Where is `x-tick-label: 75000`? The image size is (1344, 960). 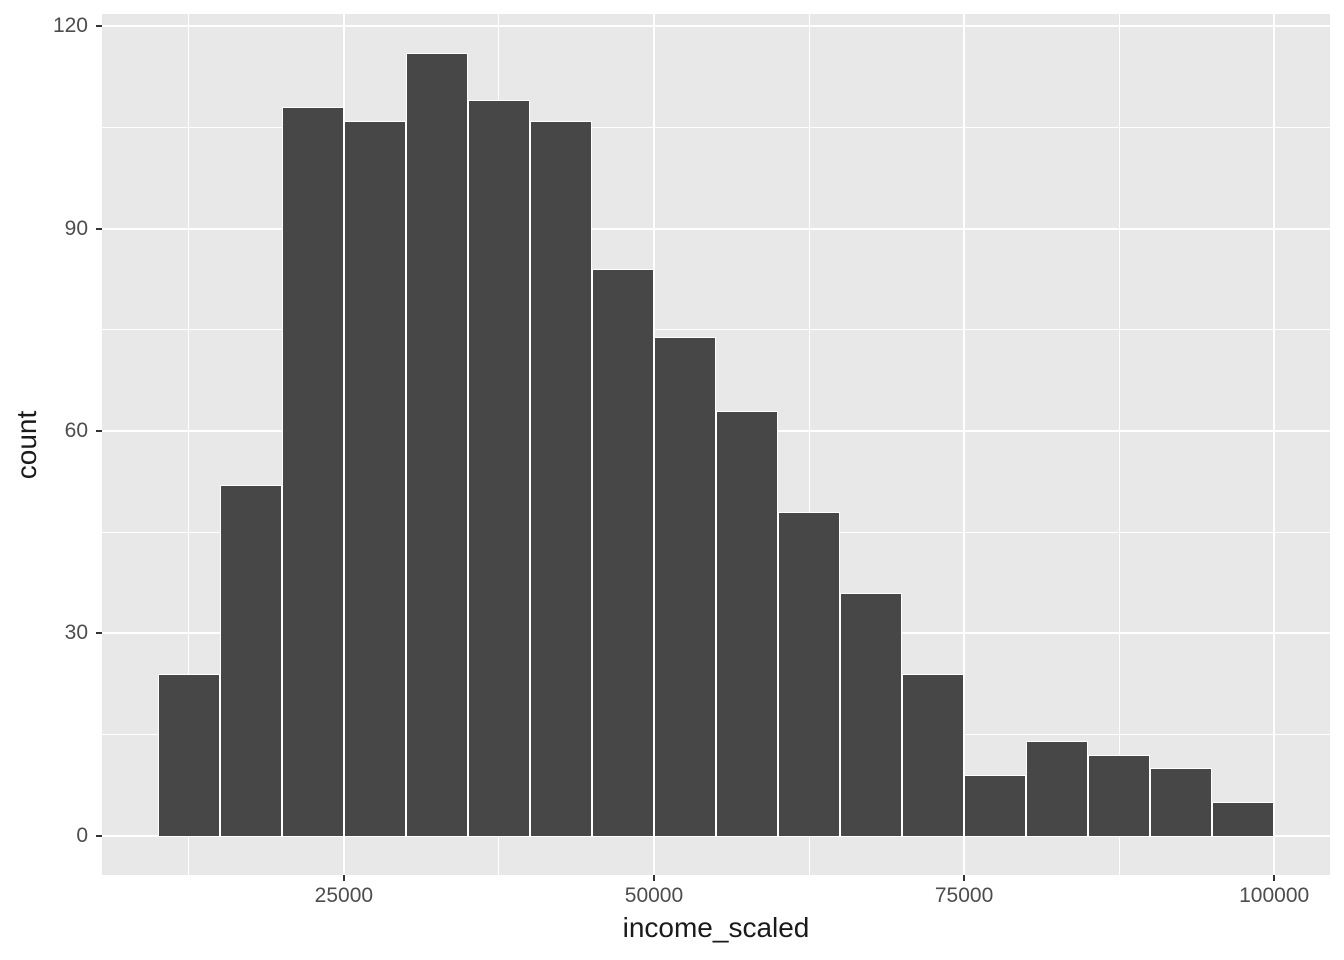
x-tick-label: 75000 is located at coordinates (964, 895).